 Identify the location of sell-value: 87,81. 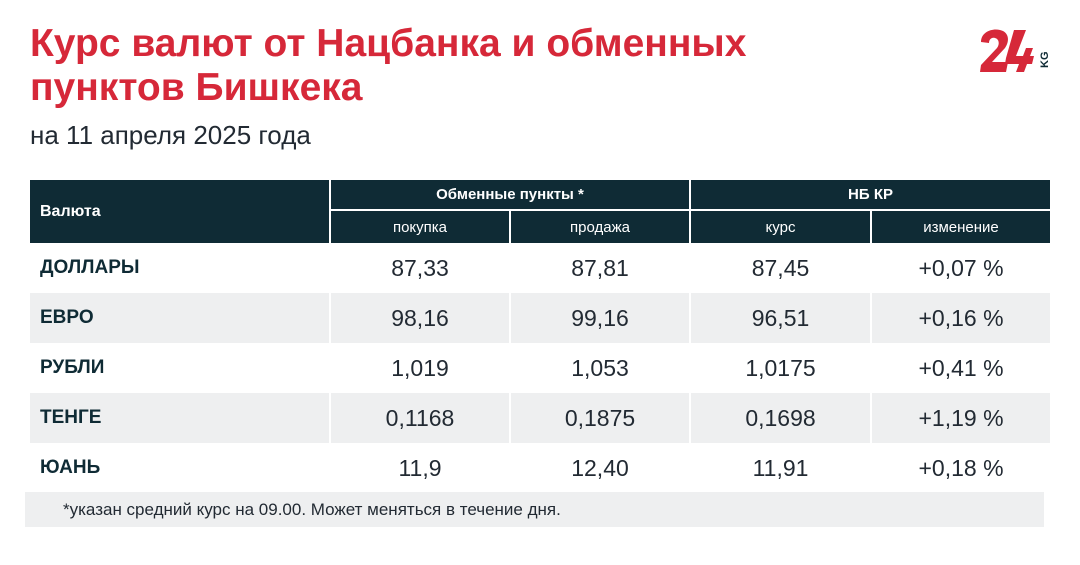
(599, 268).